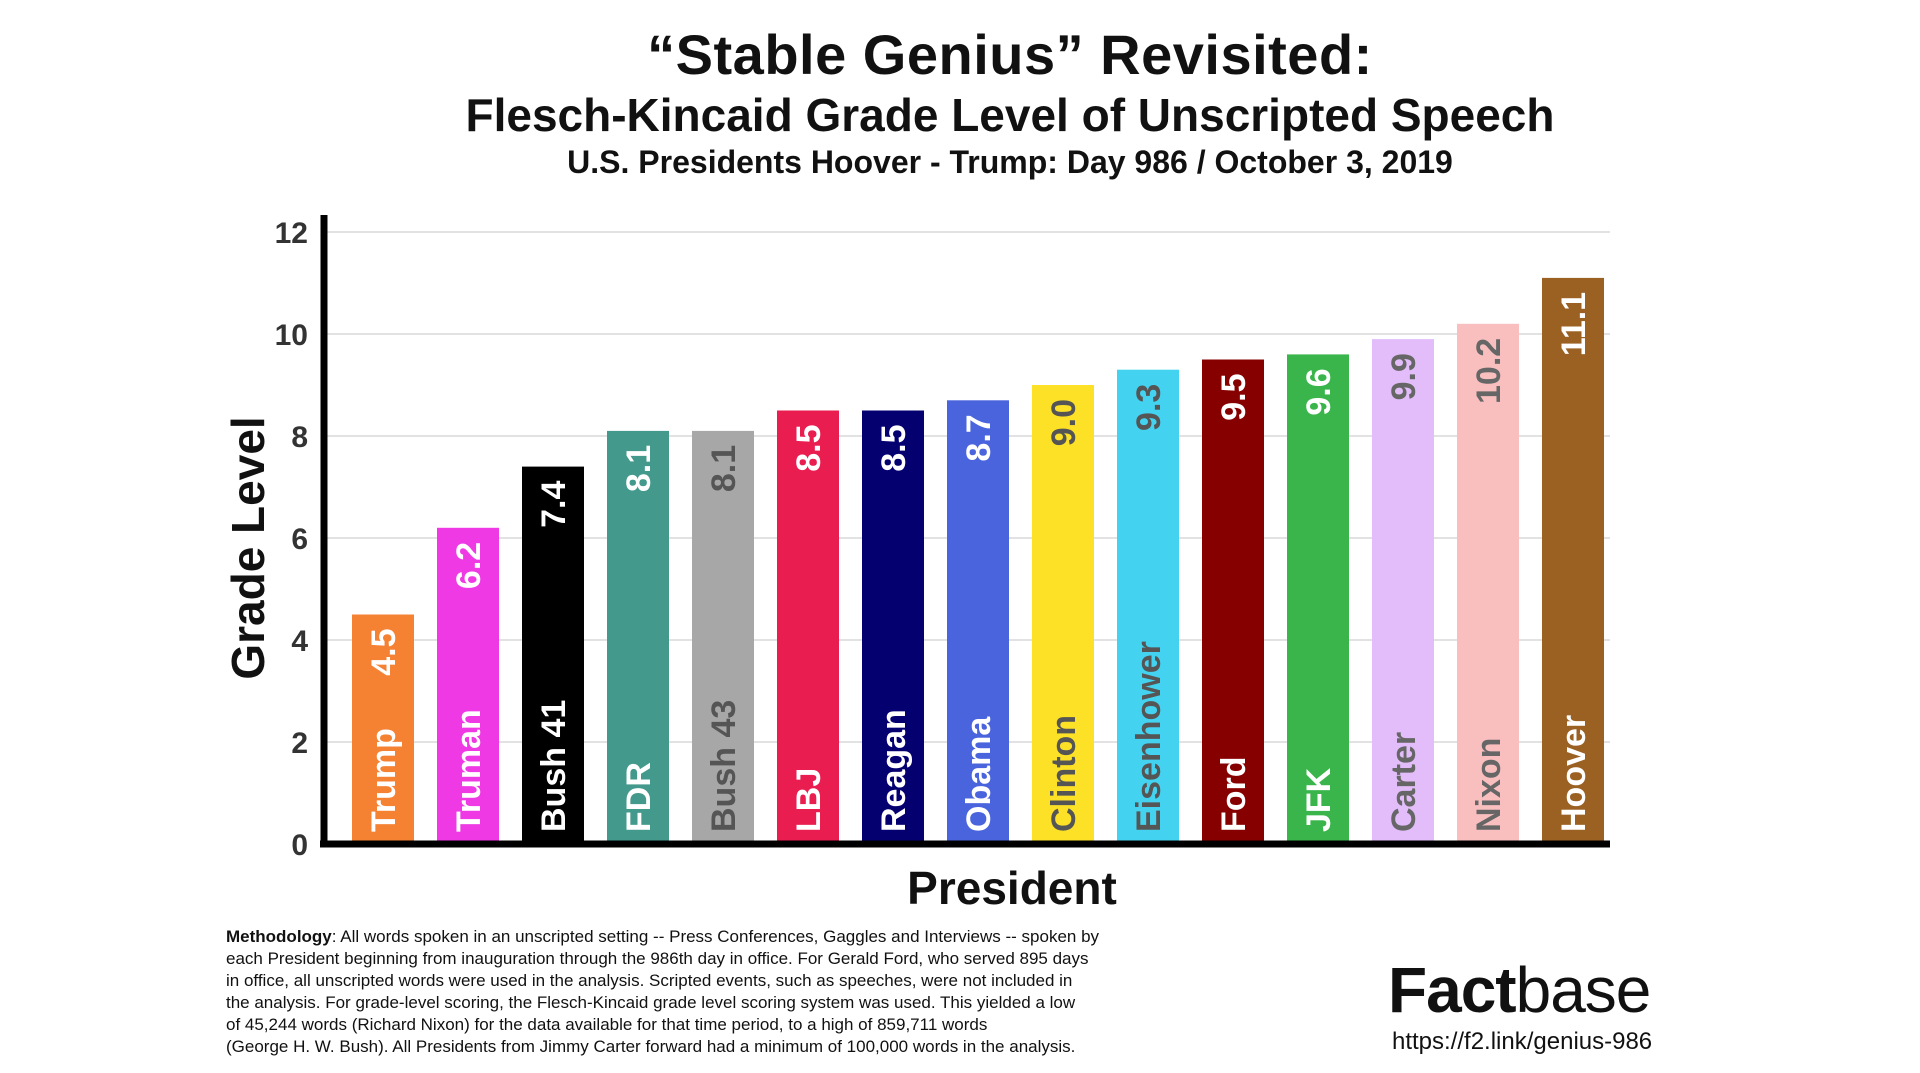 This screenshot has height=1073, width=1920. I want to click on y-tick-label: 8, so click(299, 437).